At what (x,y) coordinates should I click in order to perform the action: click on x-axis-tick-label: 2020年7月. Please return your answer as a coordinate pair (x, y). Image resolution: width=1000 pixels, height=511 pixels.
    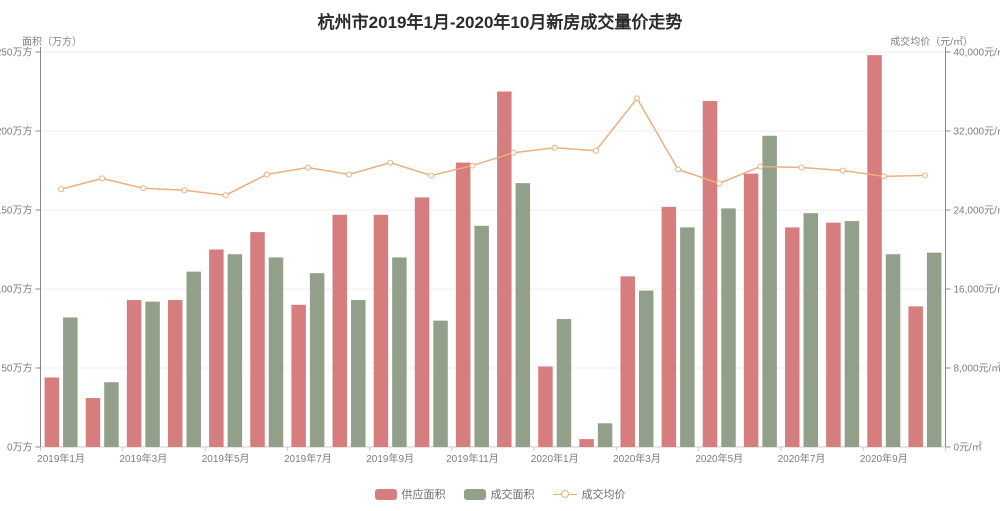
    Looking at the image, I should click on (802, 458).